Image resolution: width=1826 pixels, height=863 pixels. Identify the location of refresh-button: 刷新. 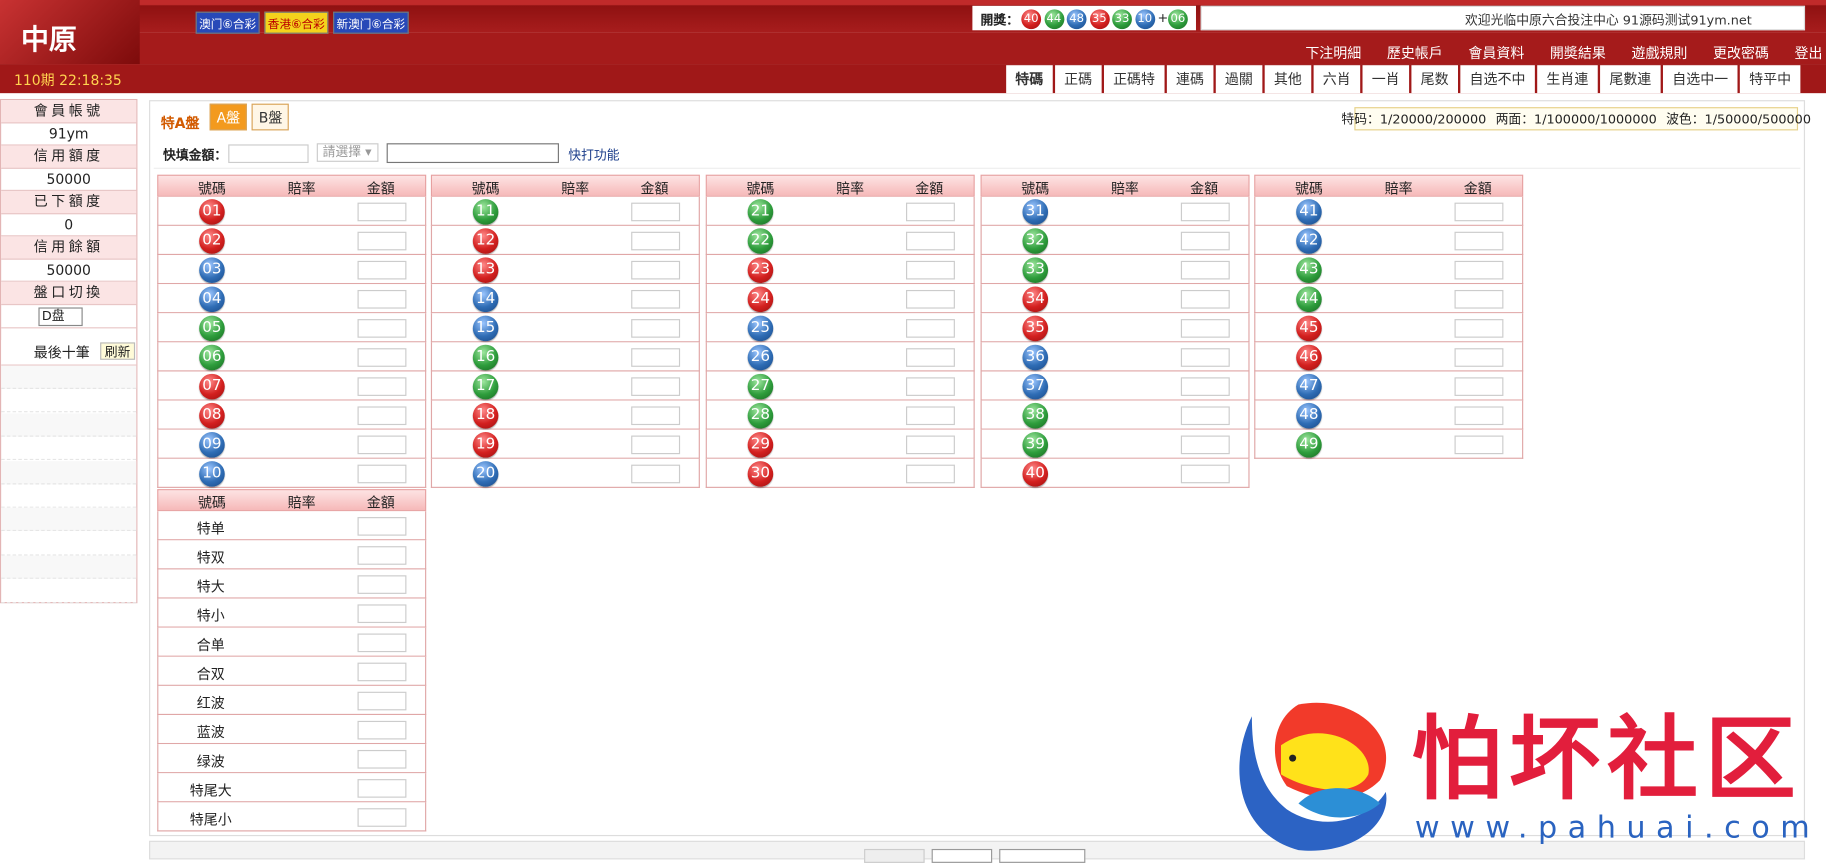
(118, 351).